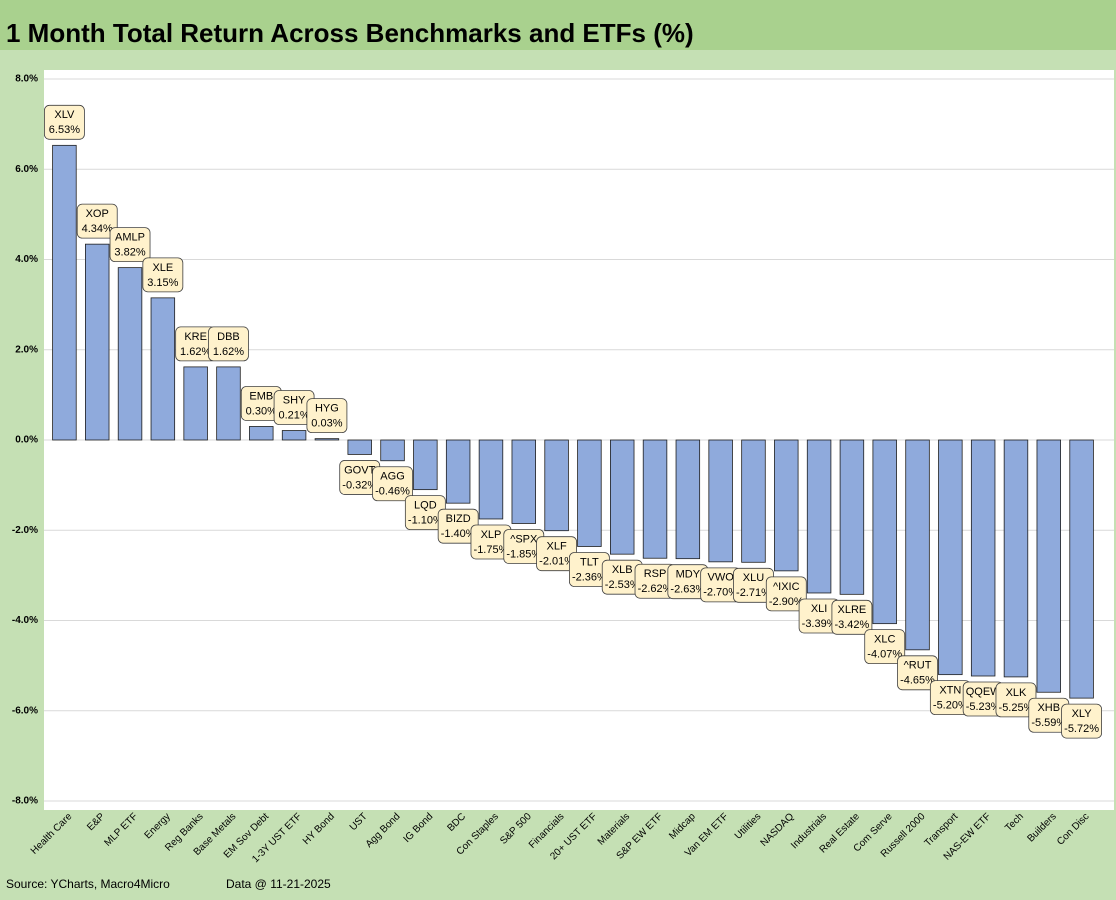 The image size is (1116, 900). Describe the element at coordinates (130, 238) in the screenshot. I see `ticker-label: AMLP` at that location.